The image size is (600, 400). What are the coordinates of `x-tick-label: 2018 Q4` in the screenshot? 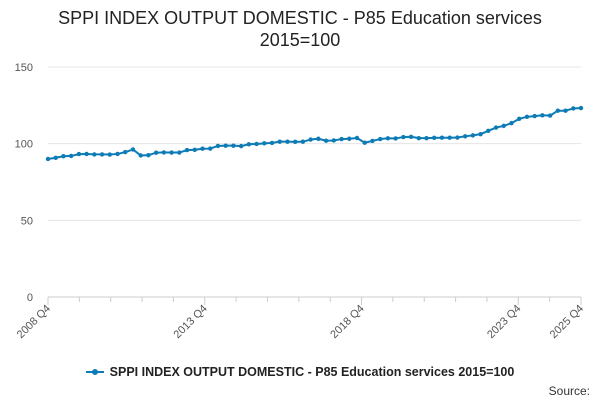 It's located at (347, 322).